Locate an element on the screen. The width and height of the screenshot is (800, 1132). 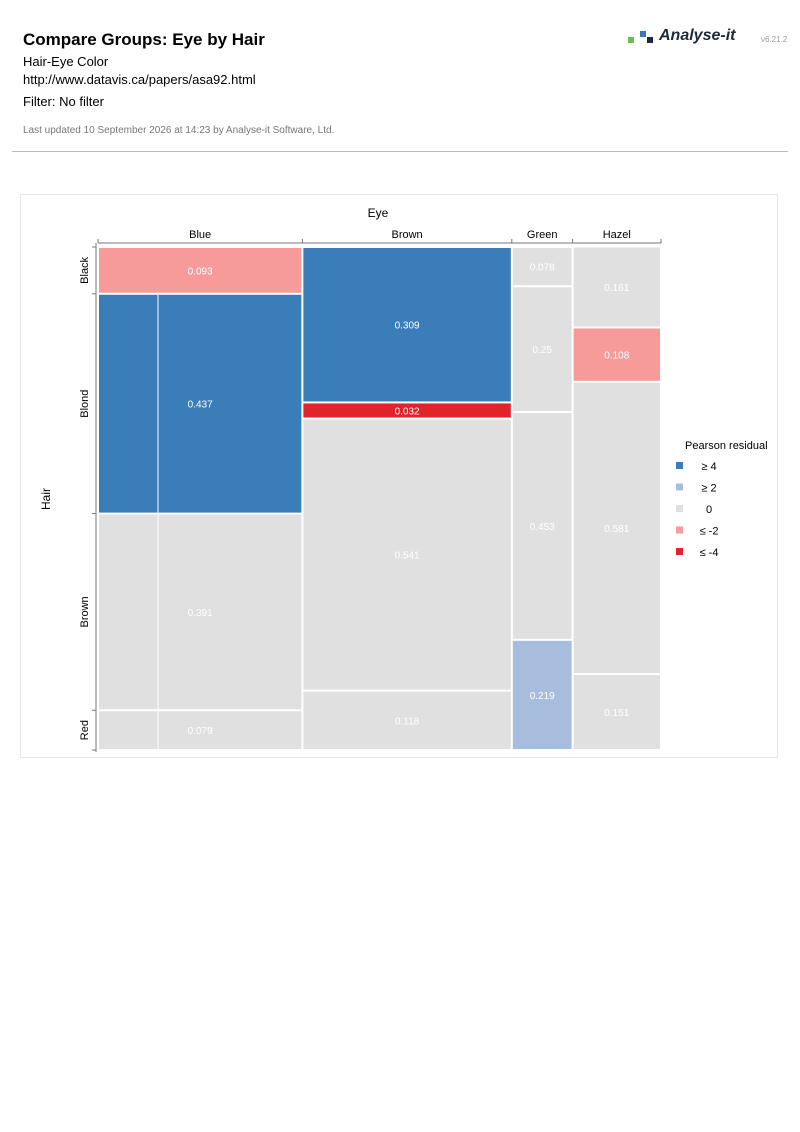
cell-value-label: 0.032 is located at coordinates (407, 411).